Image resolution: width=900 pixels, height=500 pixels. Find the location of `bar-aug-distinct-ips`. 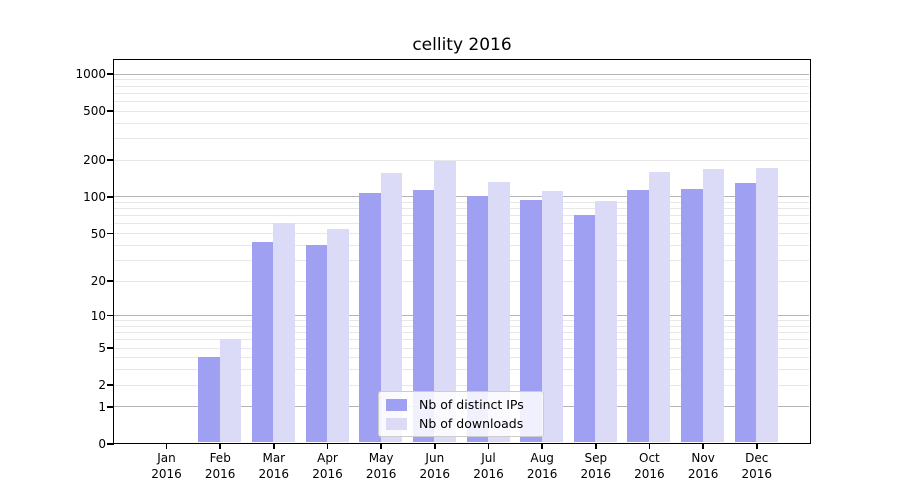

bar-aug-distinct-ips is located at coordinates (531, 321).